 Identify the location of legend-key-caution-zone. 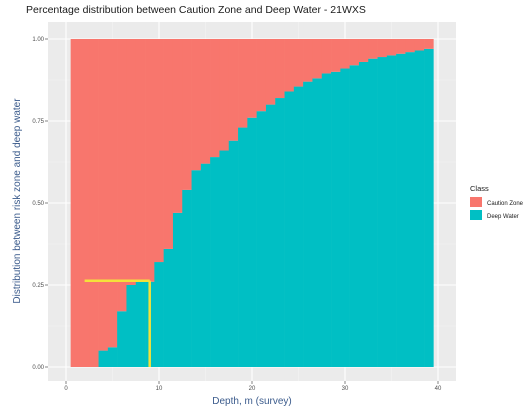
(476, 202).